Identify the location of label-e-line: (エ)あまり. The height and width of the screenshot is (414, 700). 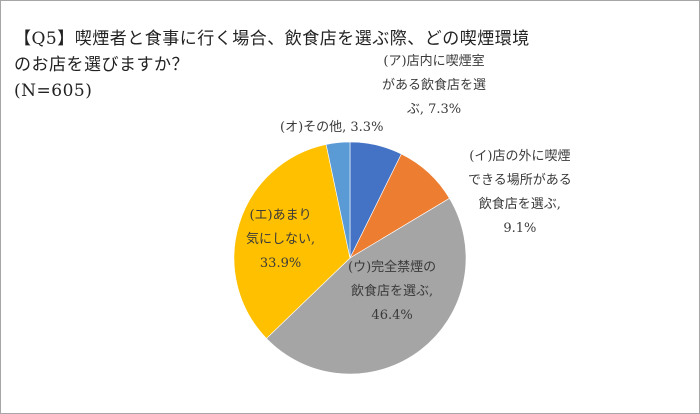
(280, 215).